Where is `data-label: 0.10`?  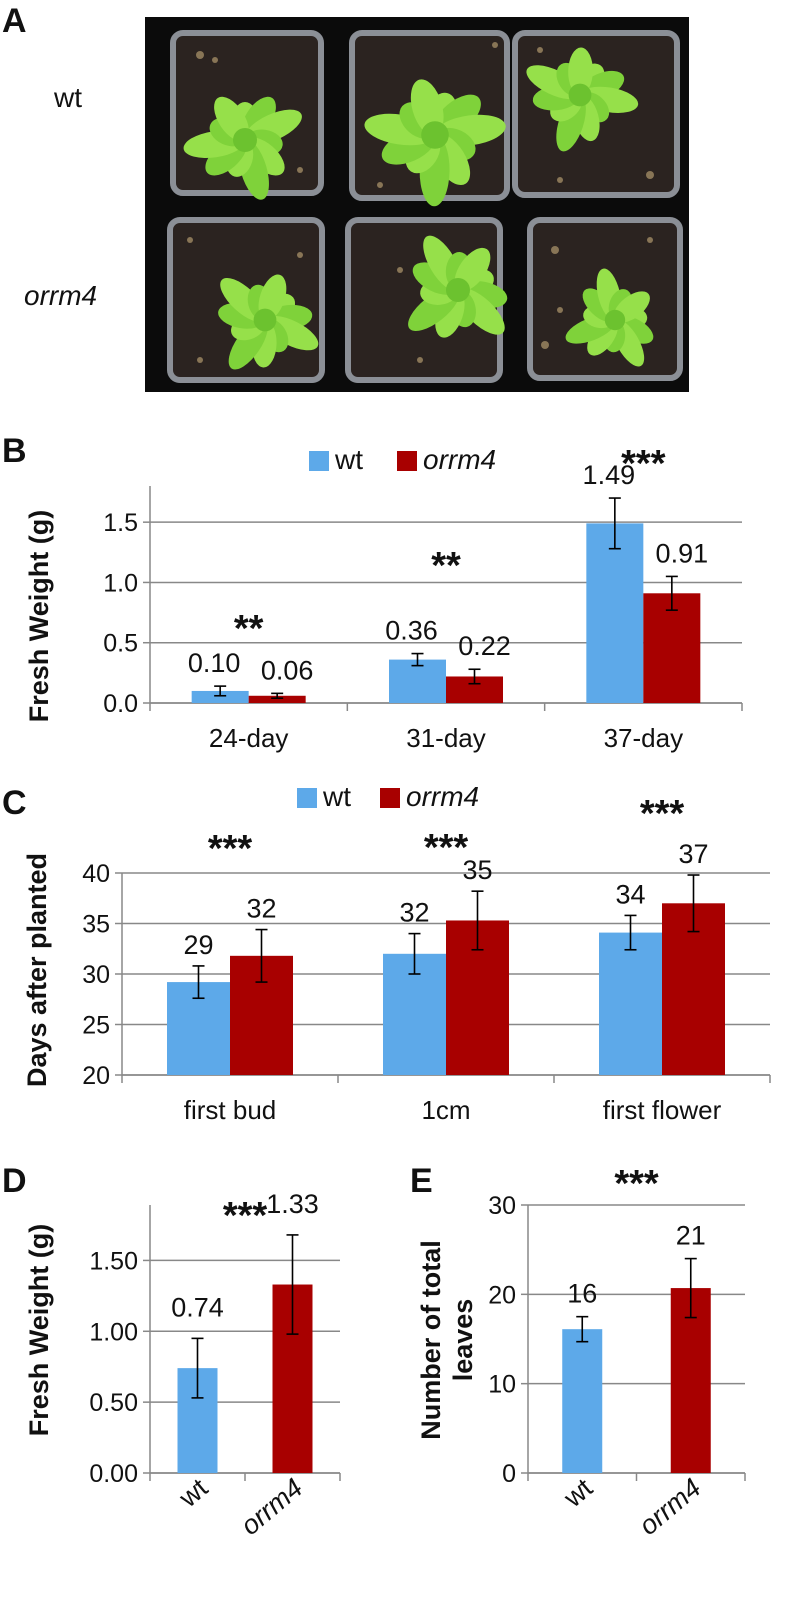
data-label: 0.10 is located at coordinates (214, 663).